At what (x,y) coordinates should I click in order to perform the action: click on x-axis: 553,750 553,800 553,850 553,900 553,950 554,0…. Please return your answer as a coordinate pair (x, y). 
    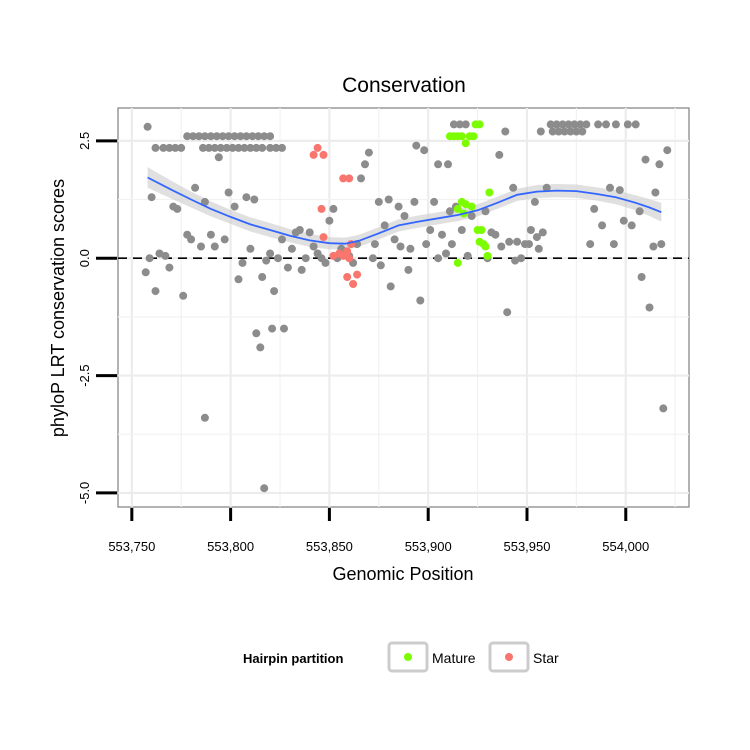
    Looking at the image, I should click on (378, 531).